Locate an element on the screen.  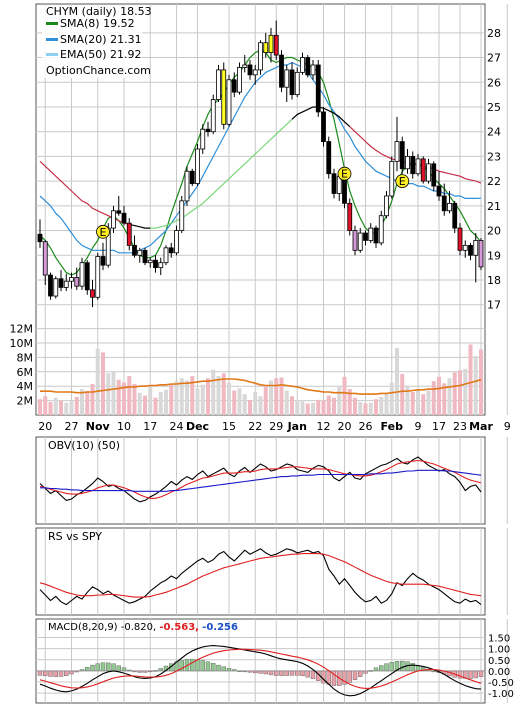
price-tick-label: 20 is located at coordinates (494, 231).